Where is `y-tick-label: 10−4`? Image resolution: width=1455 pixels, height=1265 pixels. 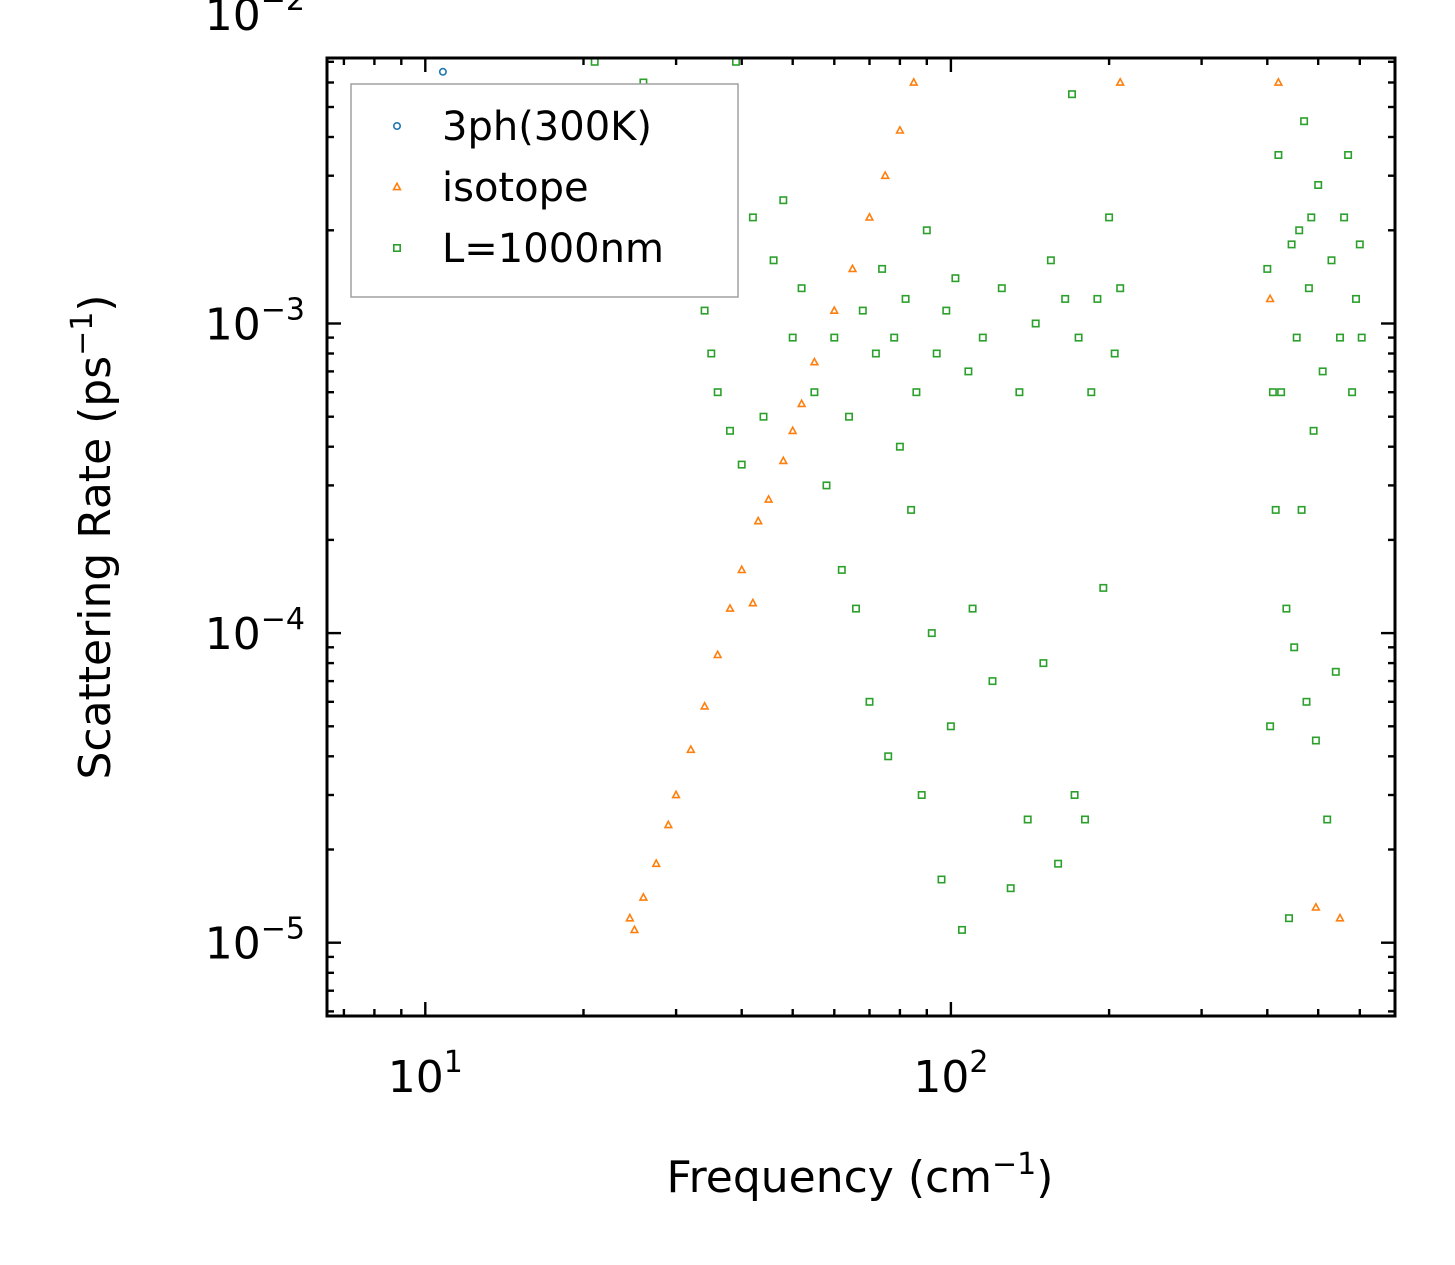 y-tick-label: 10−4 is located at coordinates (255, 631).